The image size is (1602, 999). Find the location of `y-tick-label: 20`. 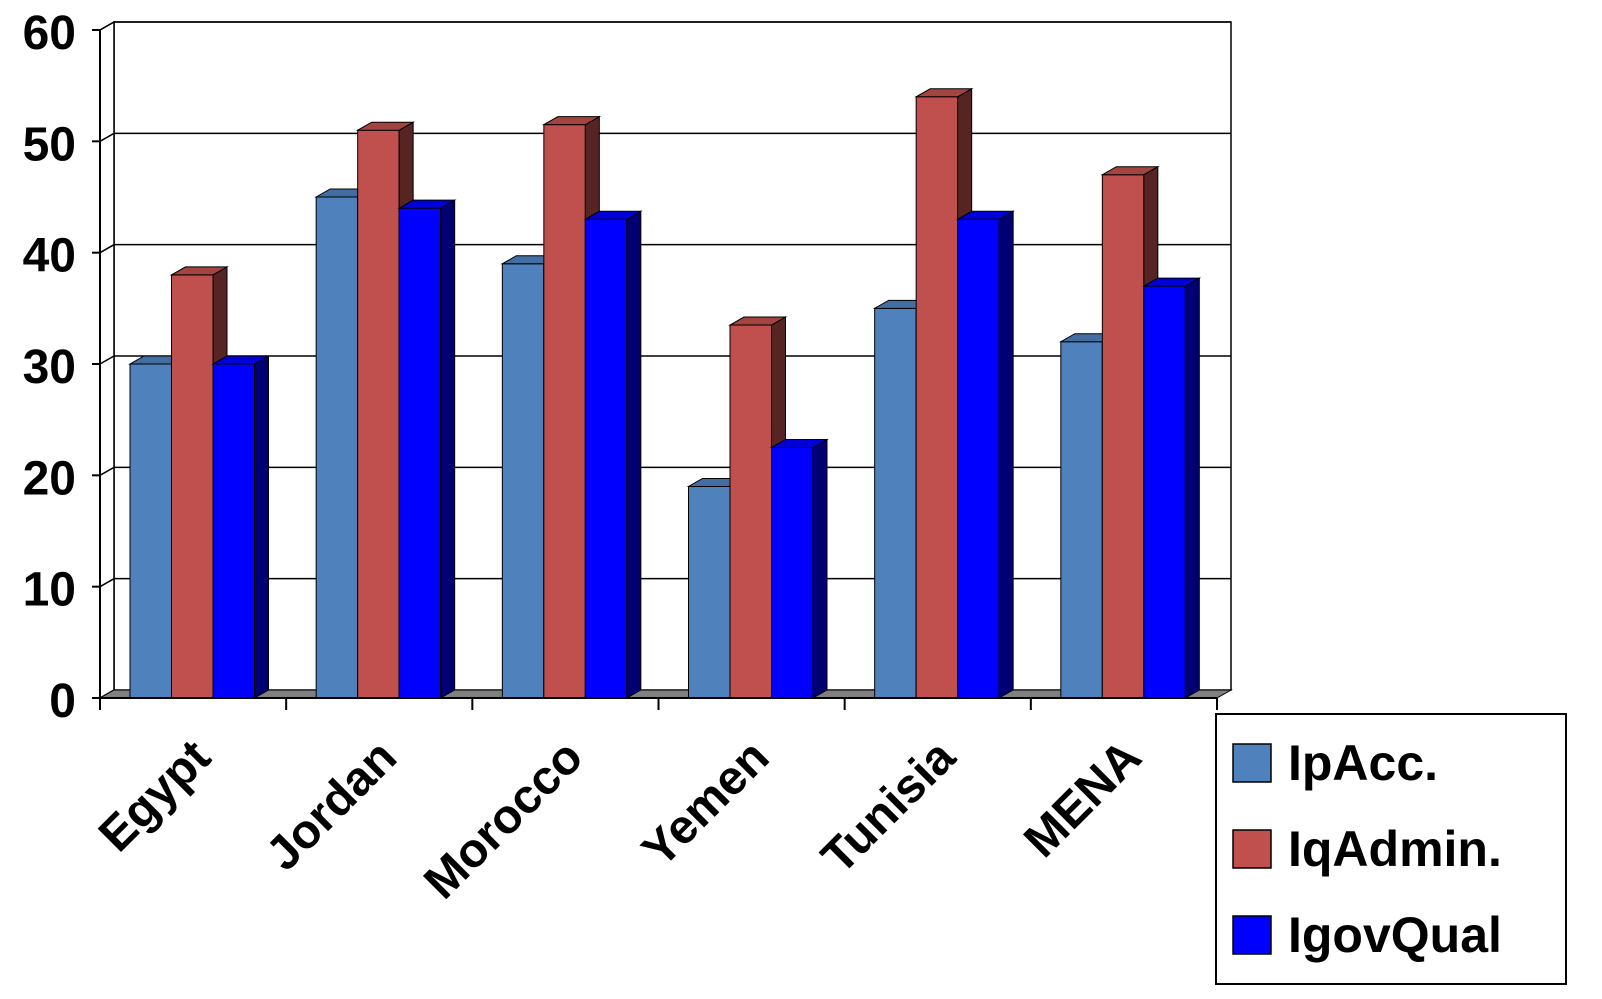

y-tick-label: 20 is located at coordinates (49, 478).